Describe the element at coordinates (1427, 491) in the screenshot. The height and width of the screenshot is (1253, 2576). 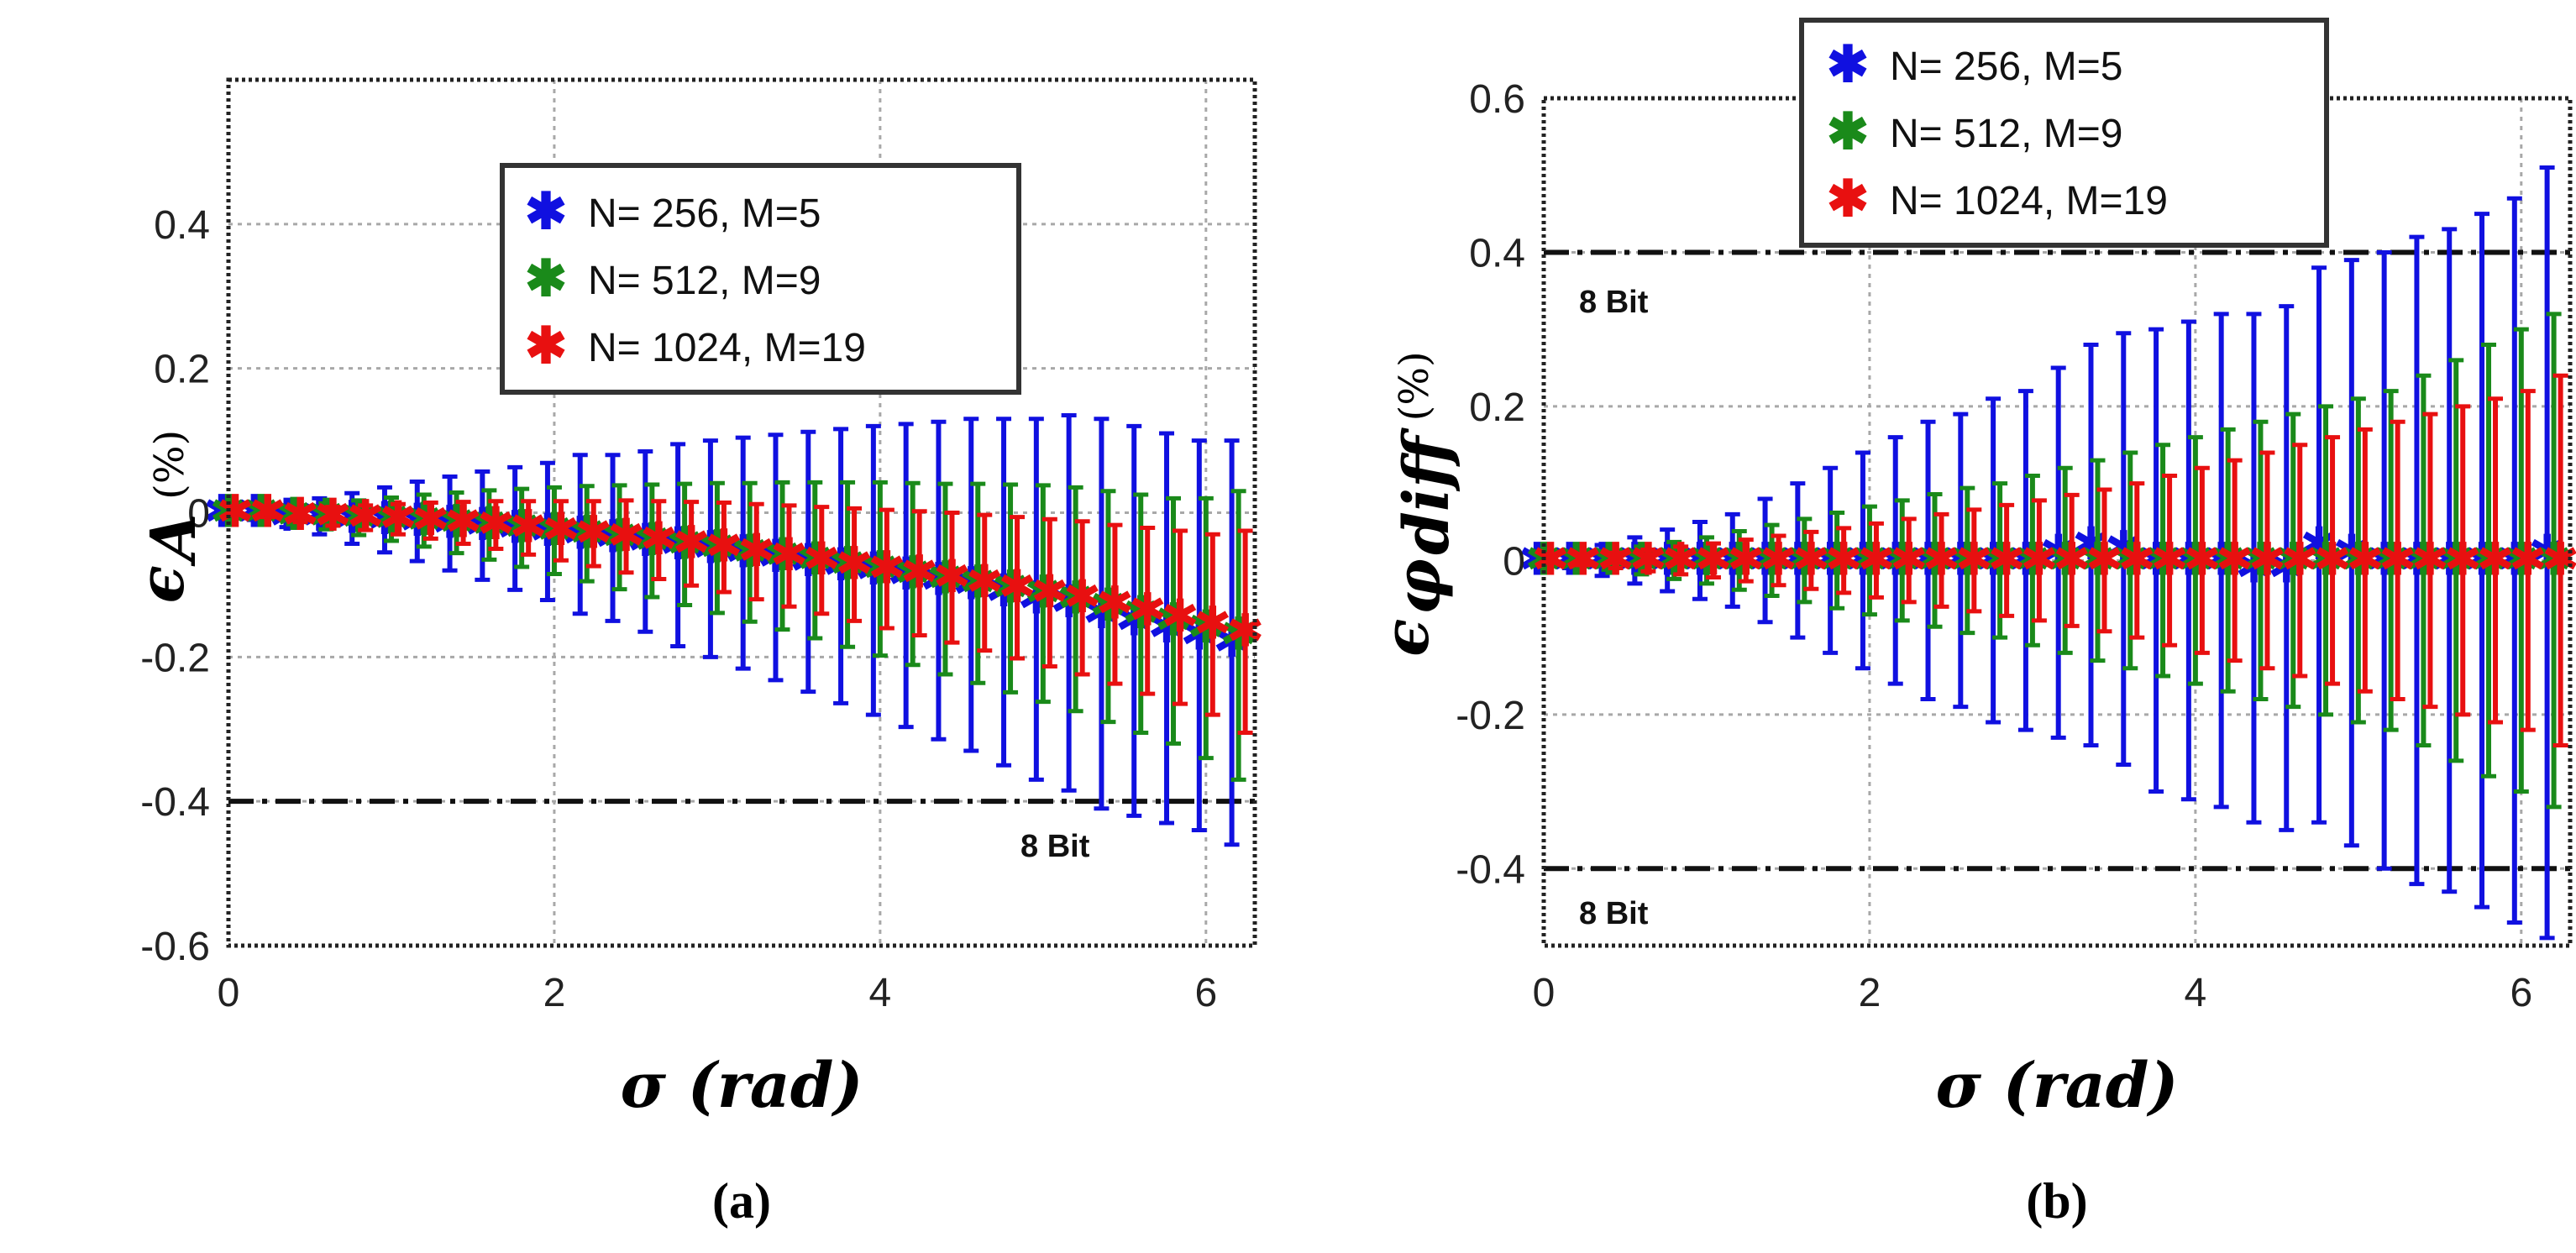
I see `y-axis-subsubscript: diff` at that location.